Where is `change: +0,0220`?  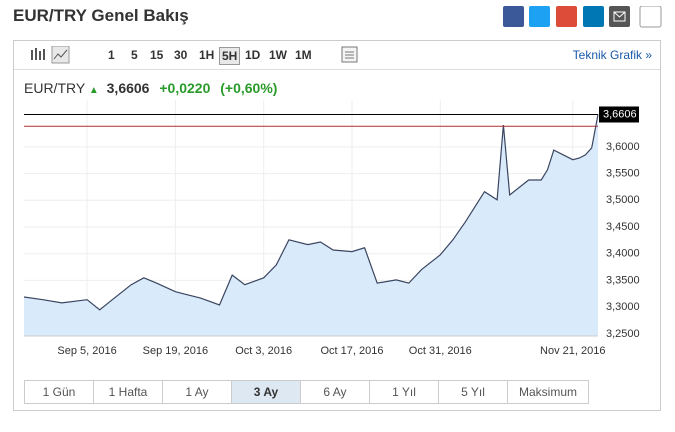
change: +0,0220 is located at coordinates (185, 88).